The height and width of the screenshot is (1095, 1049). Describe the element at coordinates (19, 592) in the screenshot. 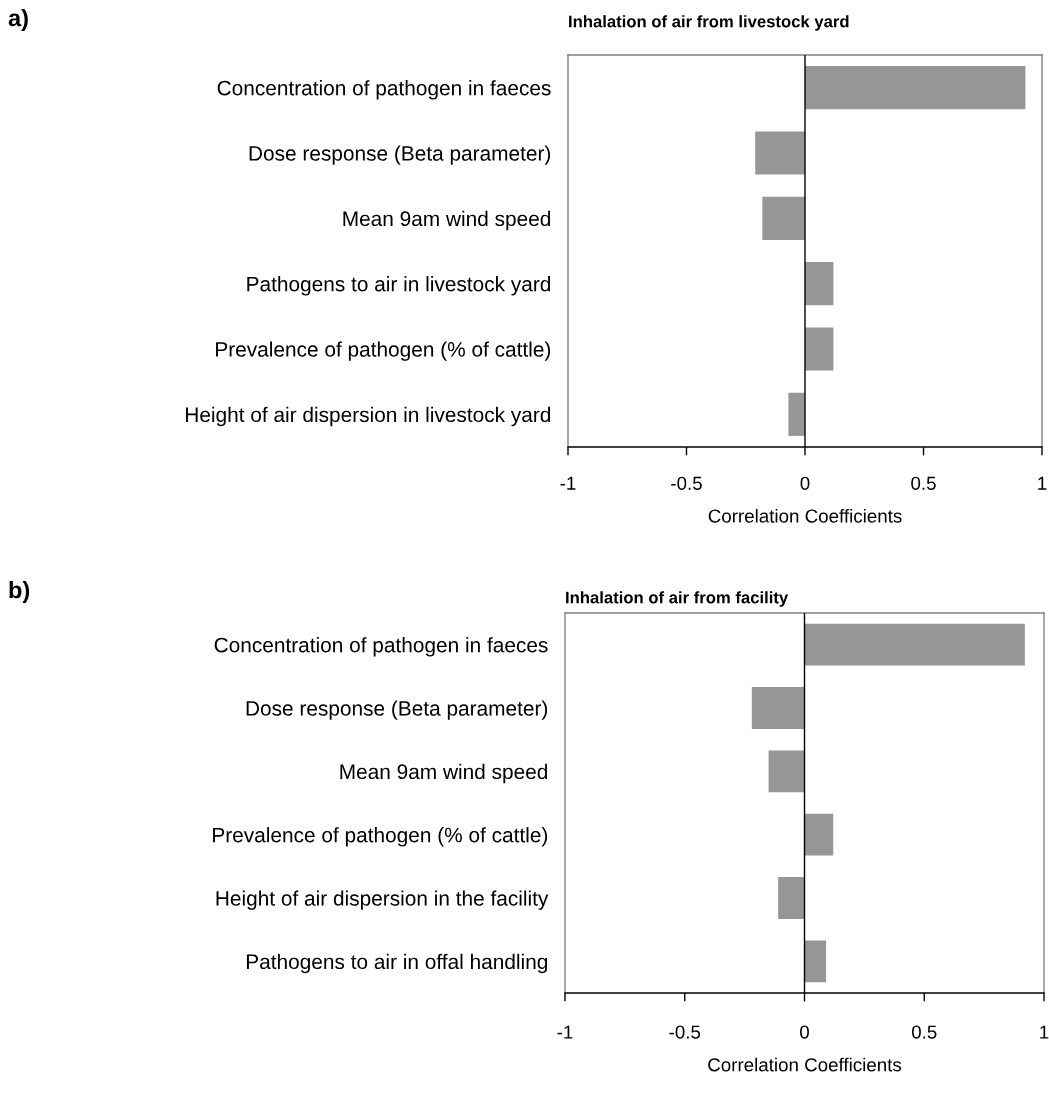

I see `text: b)` at that location.